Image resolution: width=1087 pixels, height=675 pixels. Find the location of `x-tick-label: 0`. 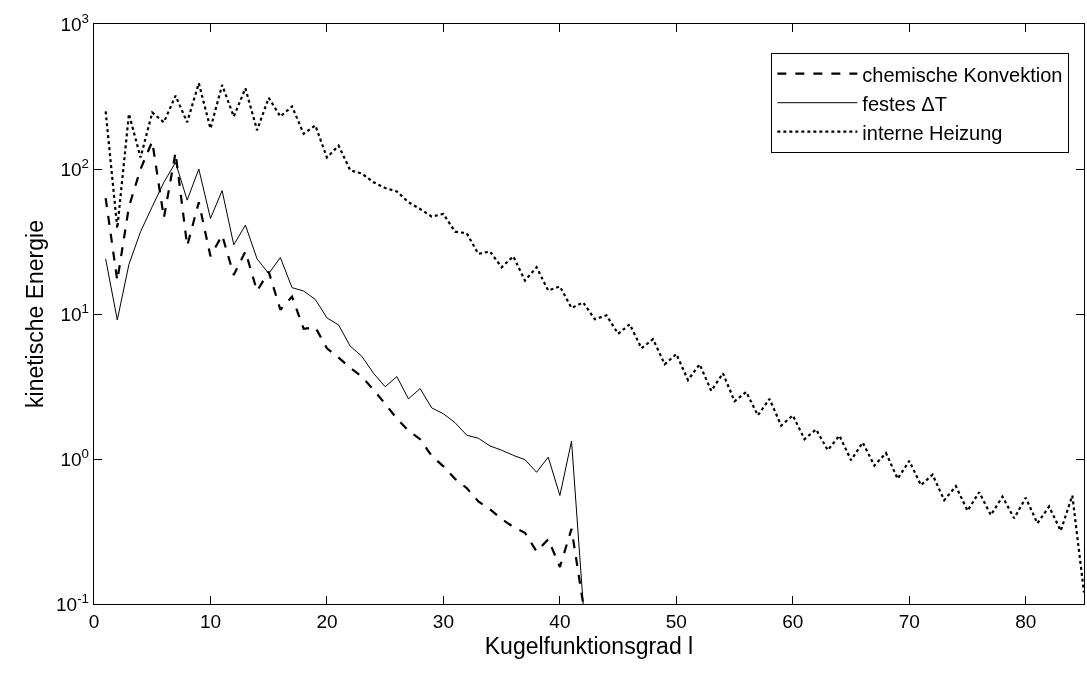

x-tick-label: 0 is located at coordinates (94, 621).